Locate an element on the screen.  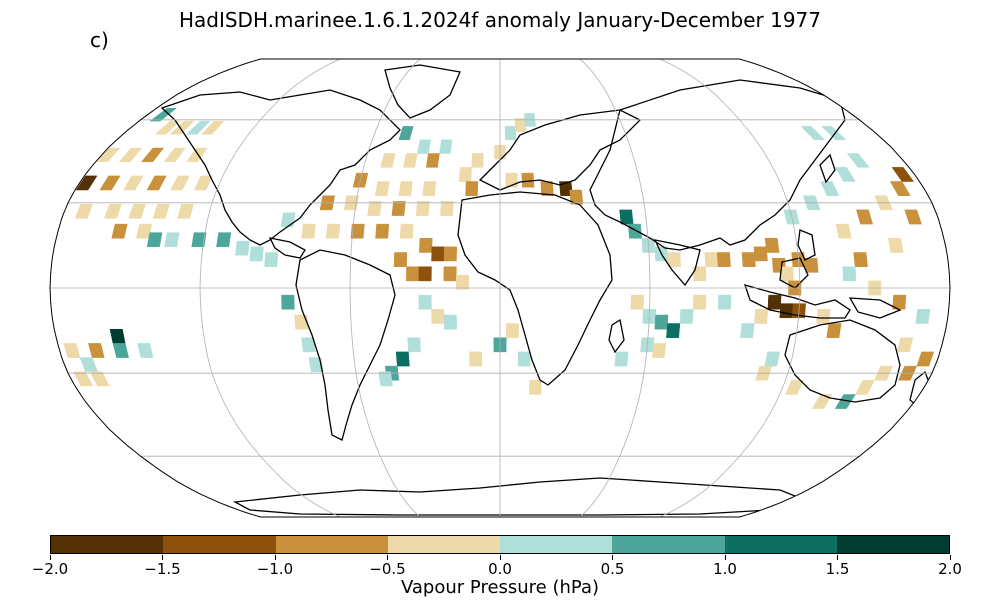
coastline-india is located at coordinates (677, 263).